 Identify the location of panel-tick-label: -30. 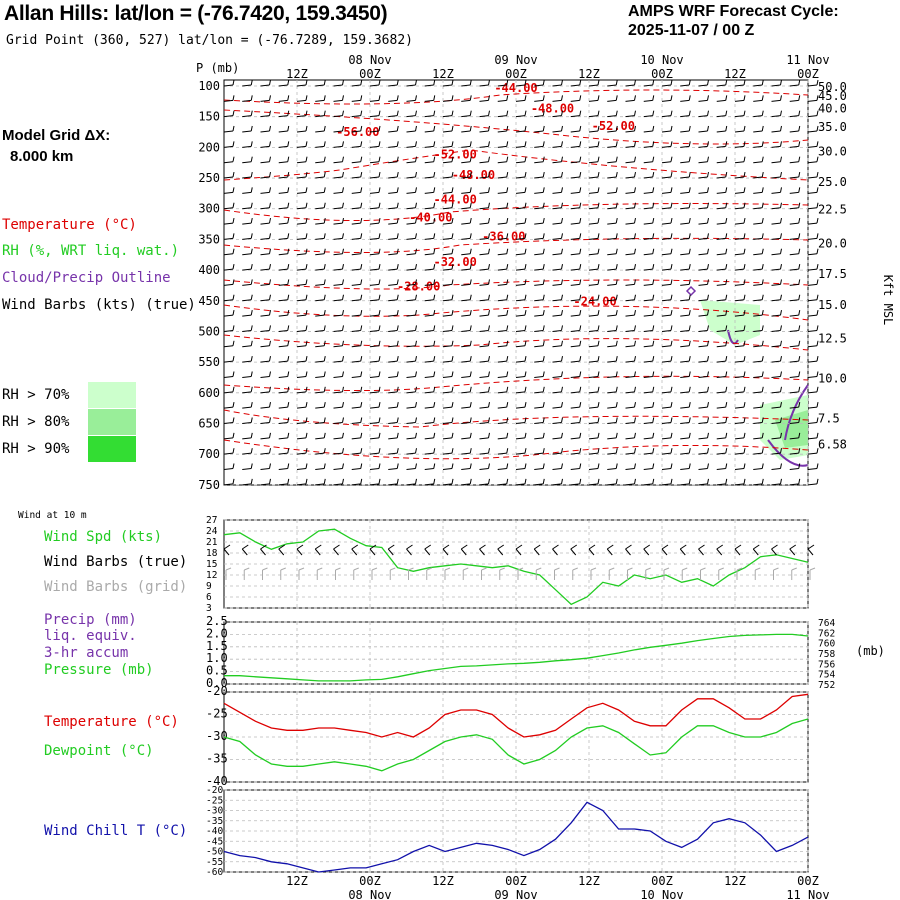
(214, 811).